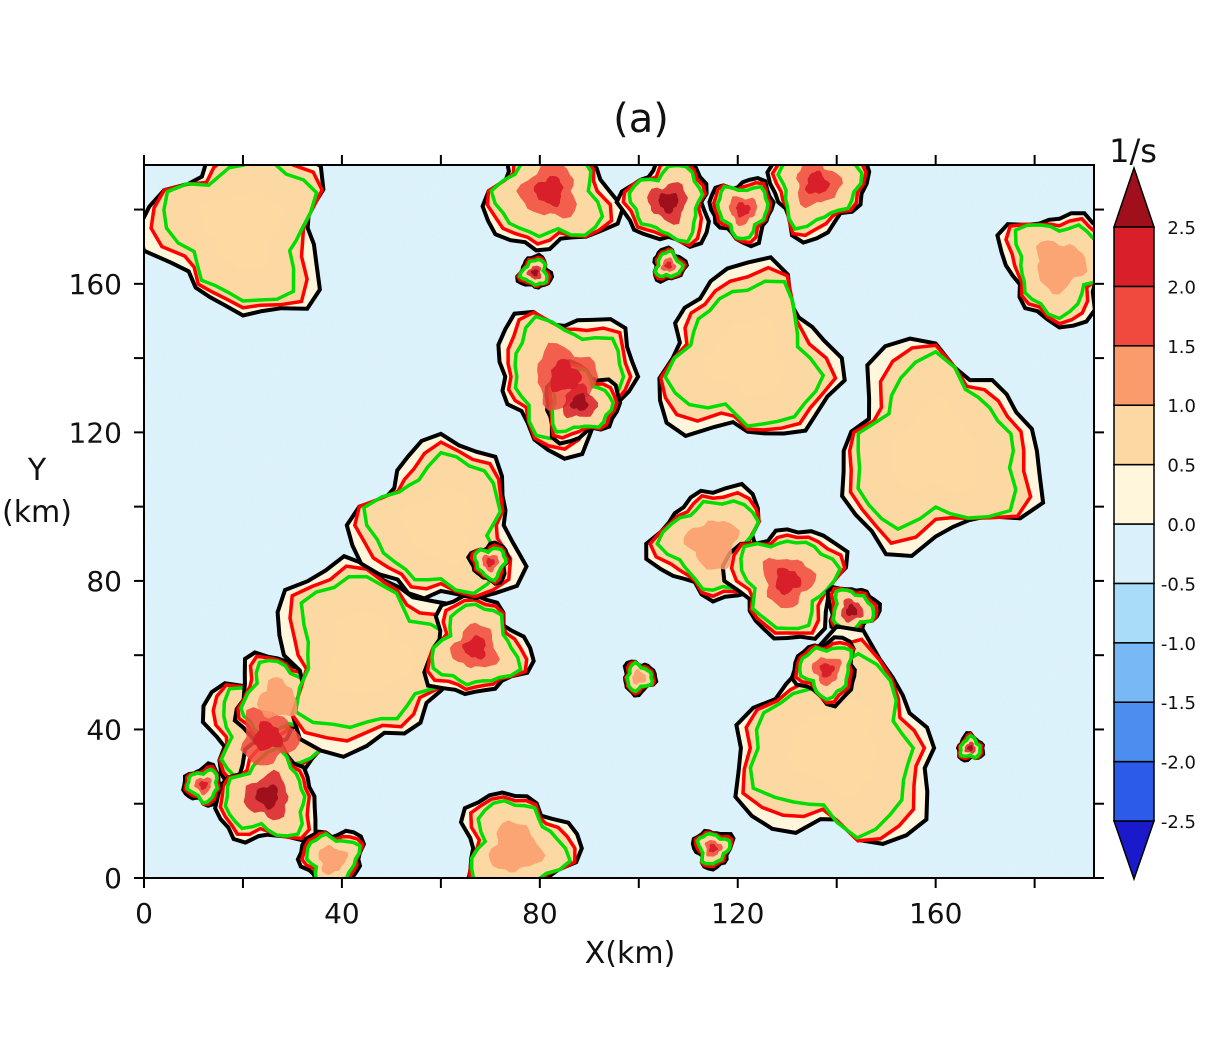 Image resolution: width=1212 pixels, height=1045 pixels. Describe the element at coordinates (144, 913) in the screenshot. I see `x-tick-label: 0` at that location.